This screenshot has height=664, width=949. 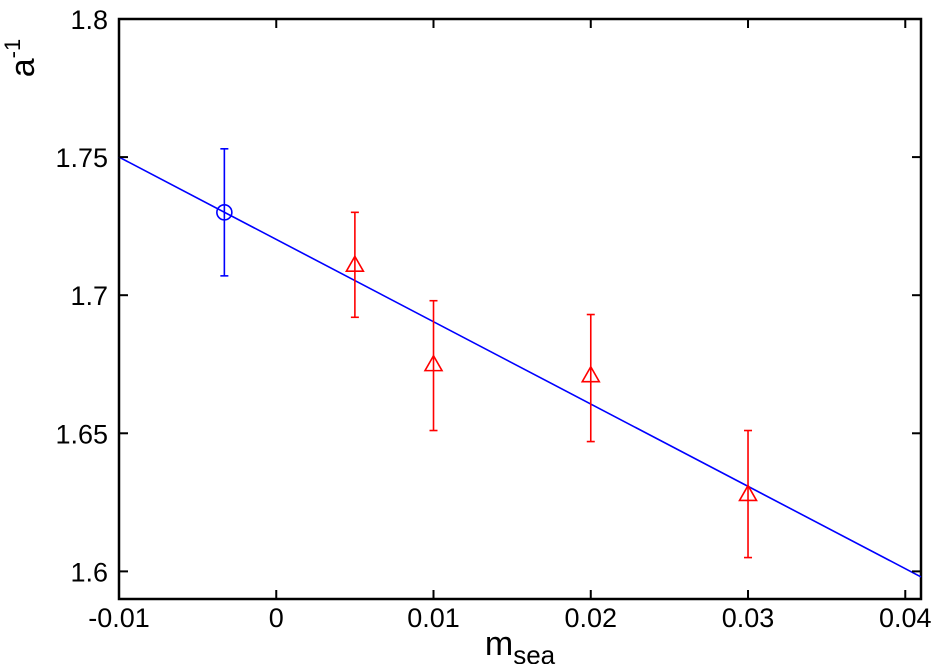 What do you see at coordinates (81, 434) in the screenshot?
I see `y-tick-label: 1.65` at bounding box center [81, 434].